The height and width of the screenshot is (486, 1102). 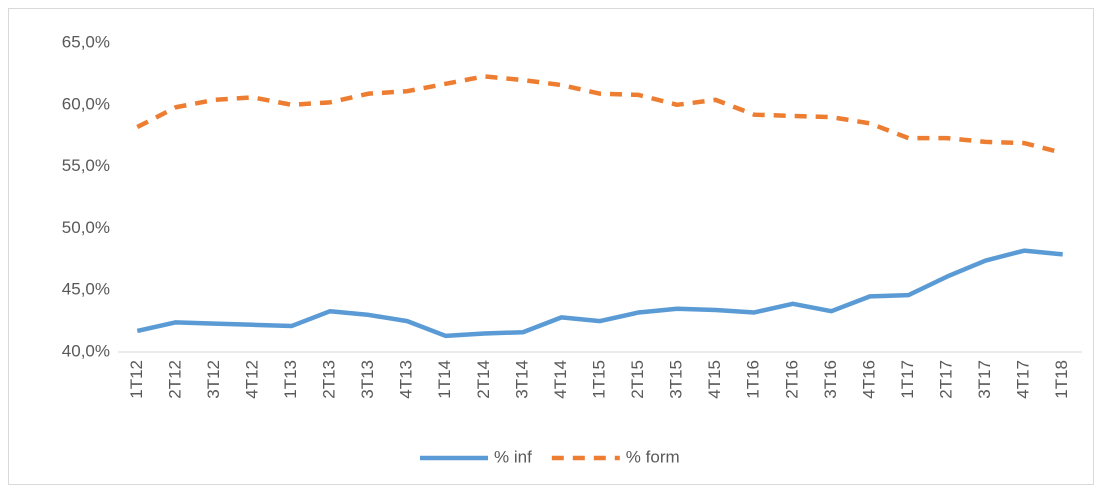 I want to click on x-tick-label: 4T13, so click(x=406, y=379).